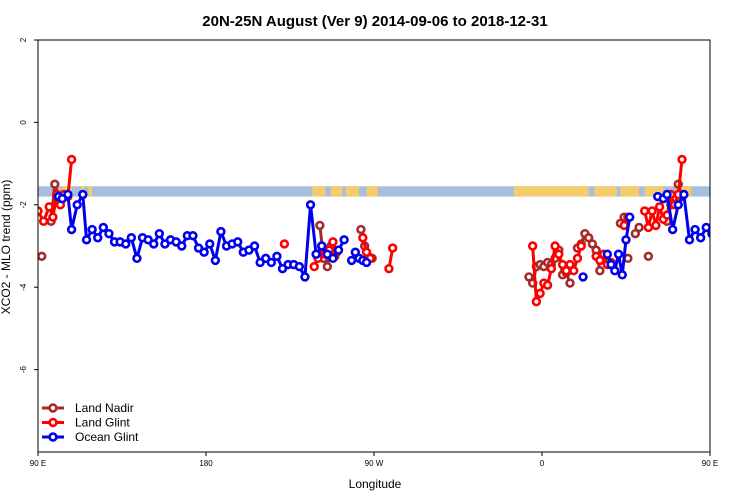  I want to click on y-tick-label: -2, so click(23, 205).